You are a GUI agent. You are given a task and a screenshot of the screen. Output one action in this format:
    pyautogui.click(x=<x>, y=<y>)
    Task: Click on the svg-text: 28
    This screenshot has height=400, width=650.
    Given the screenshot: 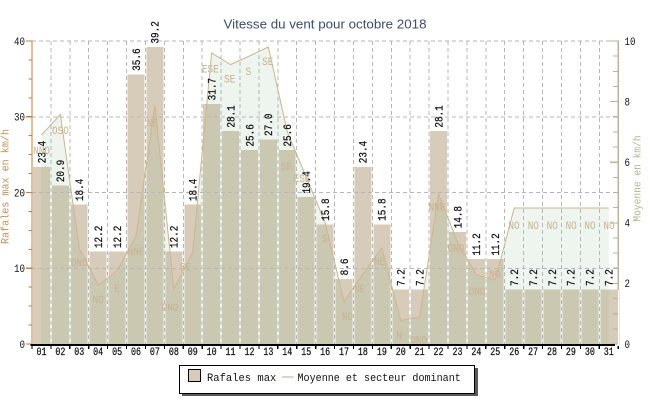 What is the action you would take?
    pyautogui.click(x=552, y=353)
    